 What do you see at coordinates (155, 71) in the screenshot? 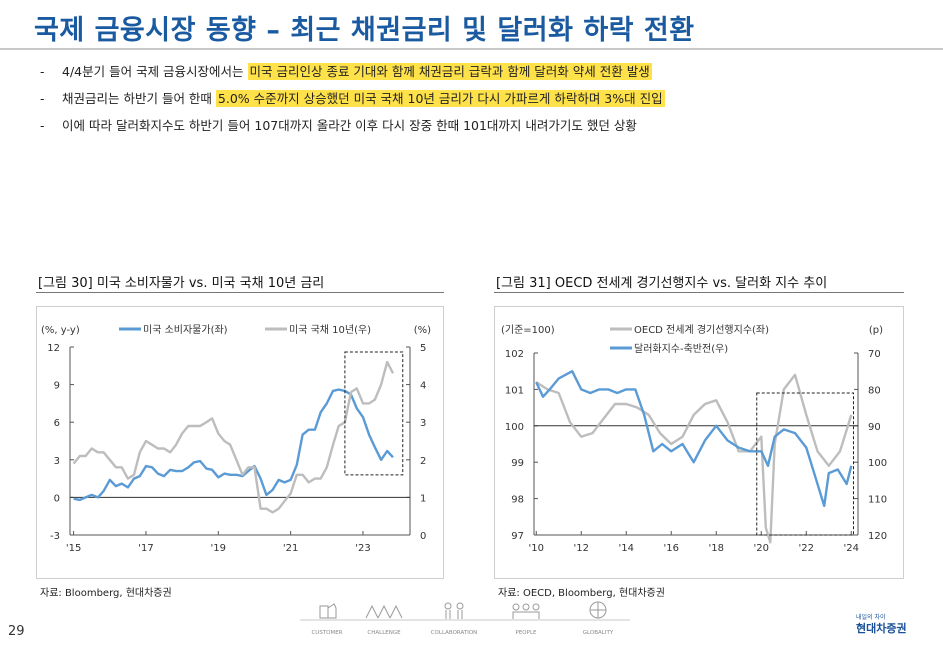
I see `bullet-text: 4/4분기 들어 국제 금융시장에서는` at bounding box center [155, 71].